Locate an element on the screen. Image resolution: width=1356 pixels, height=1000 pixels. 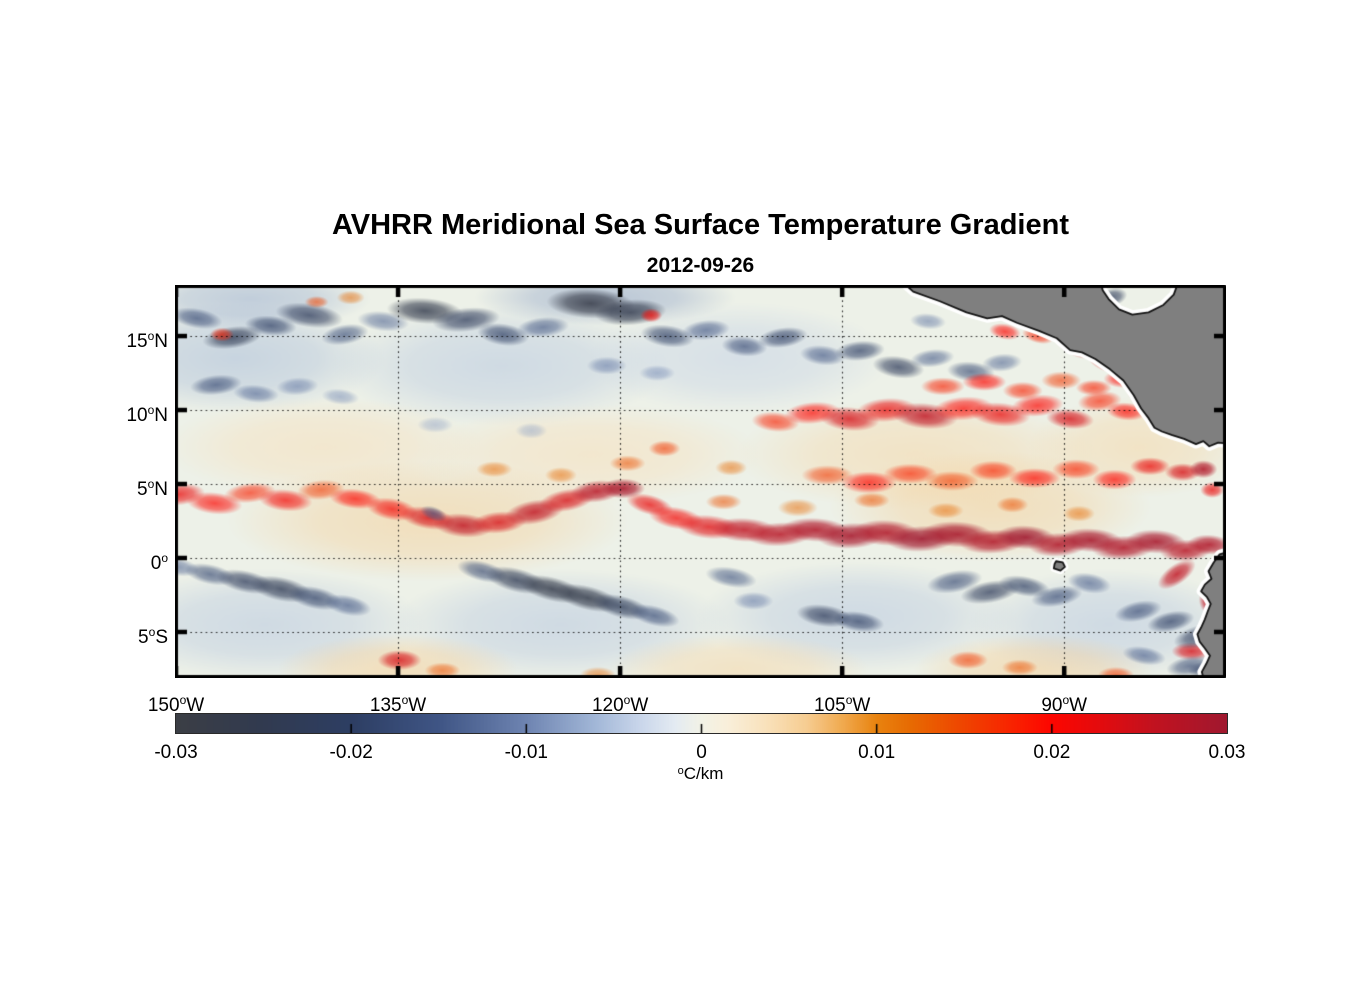
hemisphere-letter: S is located at coordinates (161, 637).